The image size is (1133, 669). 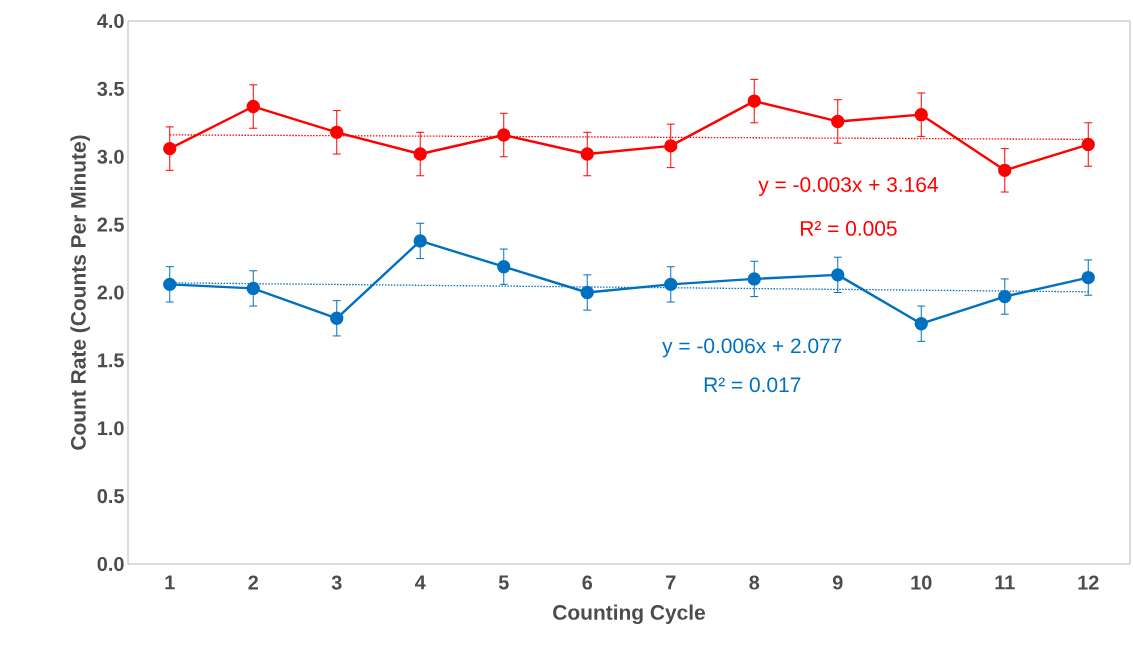 I want to click on x-tick-label: 11, so click(x=1005, y=582).